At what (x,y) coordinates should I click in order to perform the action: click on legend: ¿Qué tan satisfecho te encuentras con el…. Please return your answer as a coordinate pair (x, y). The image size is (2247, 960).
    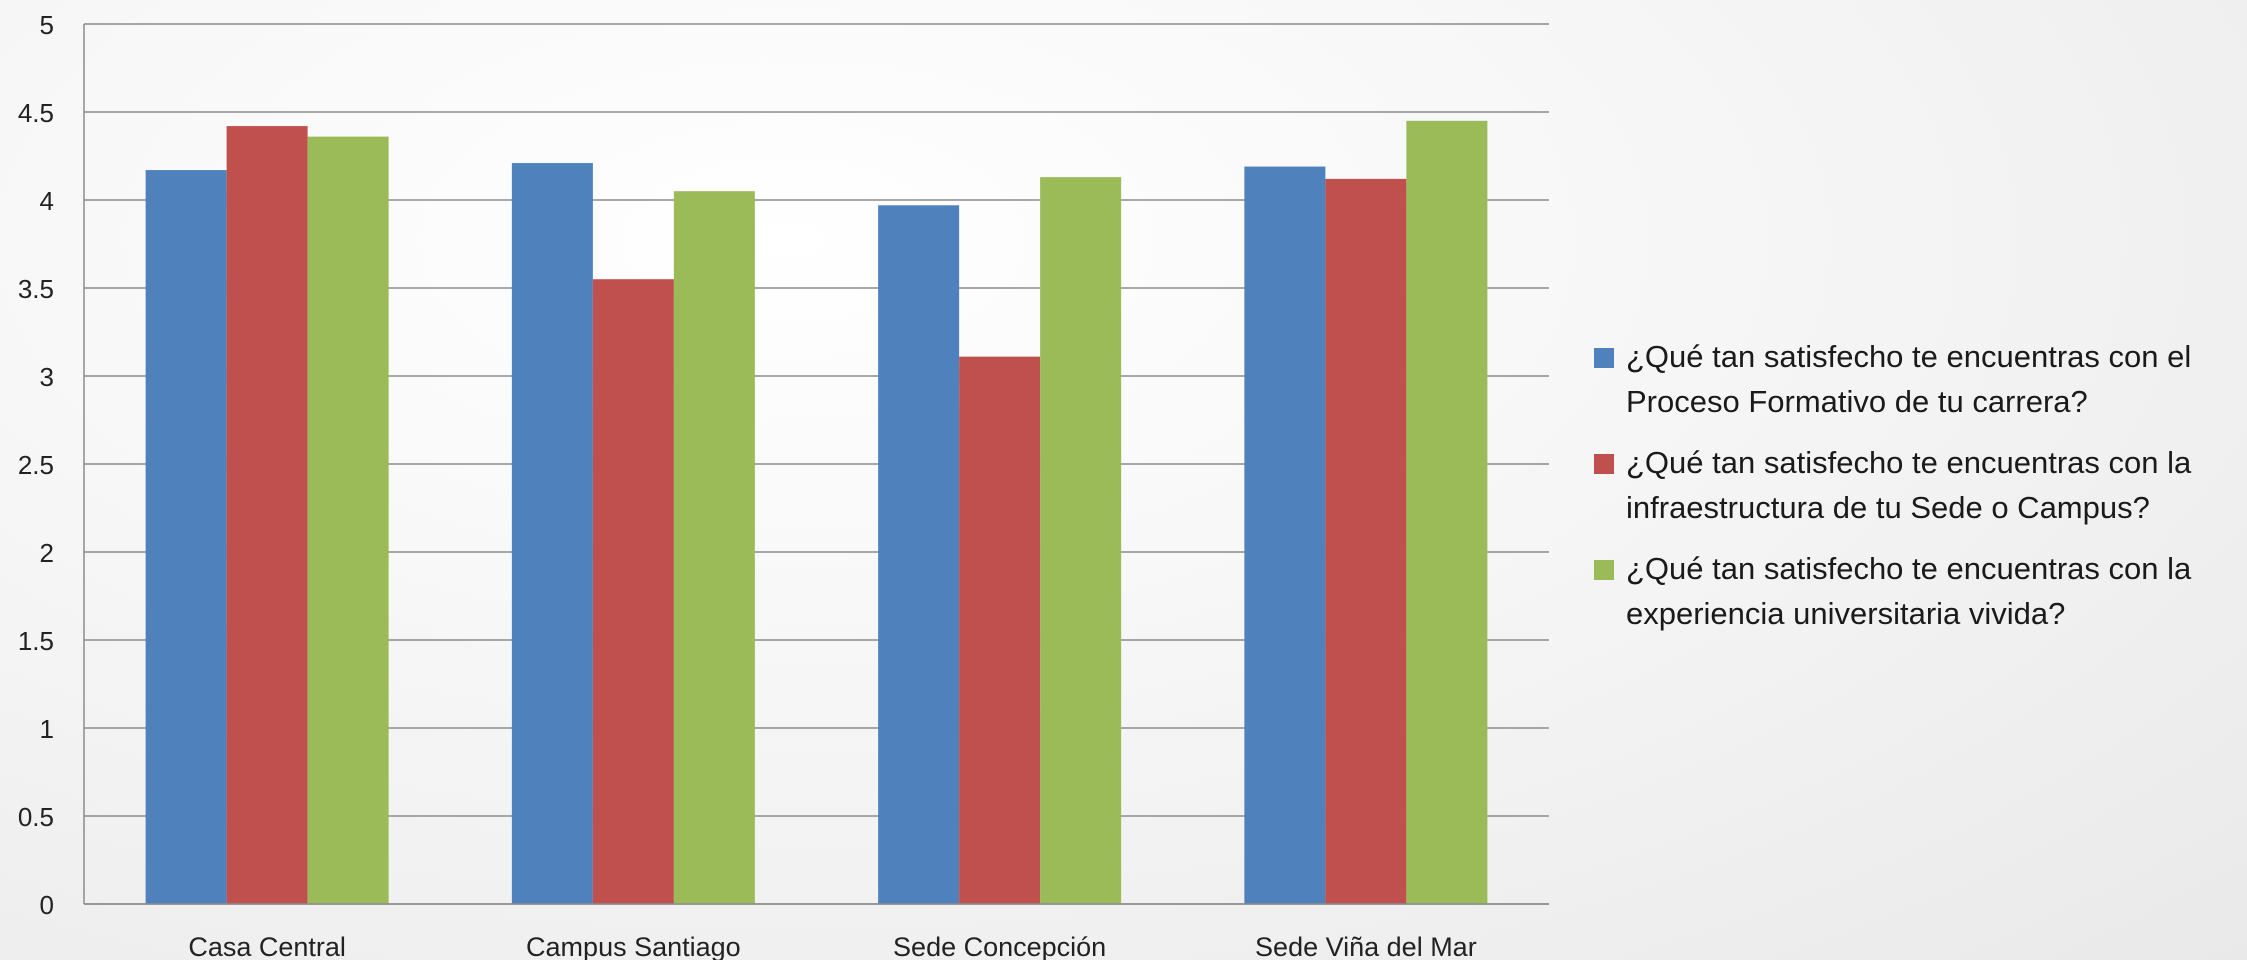
    Looking at the image, I should click on (1919, 493).